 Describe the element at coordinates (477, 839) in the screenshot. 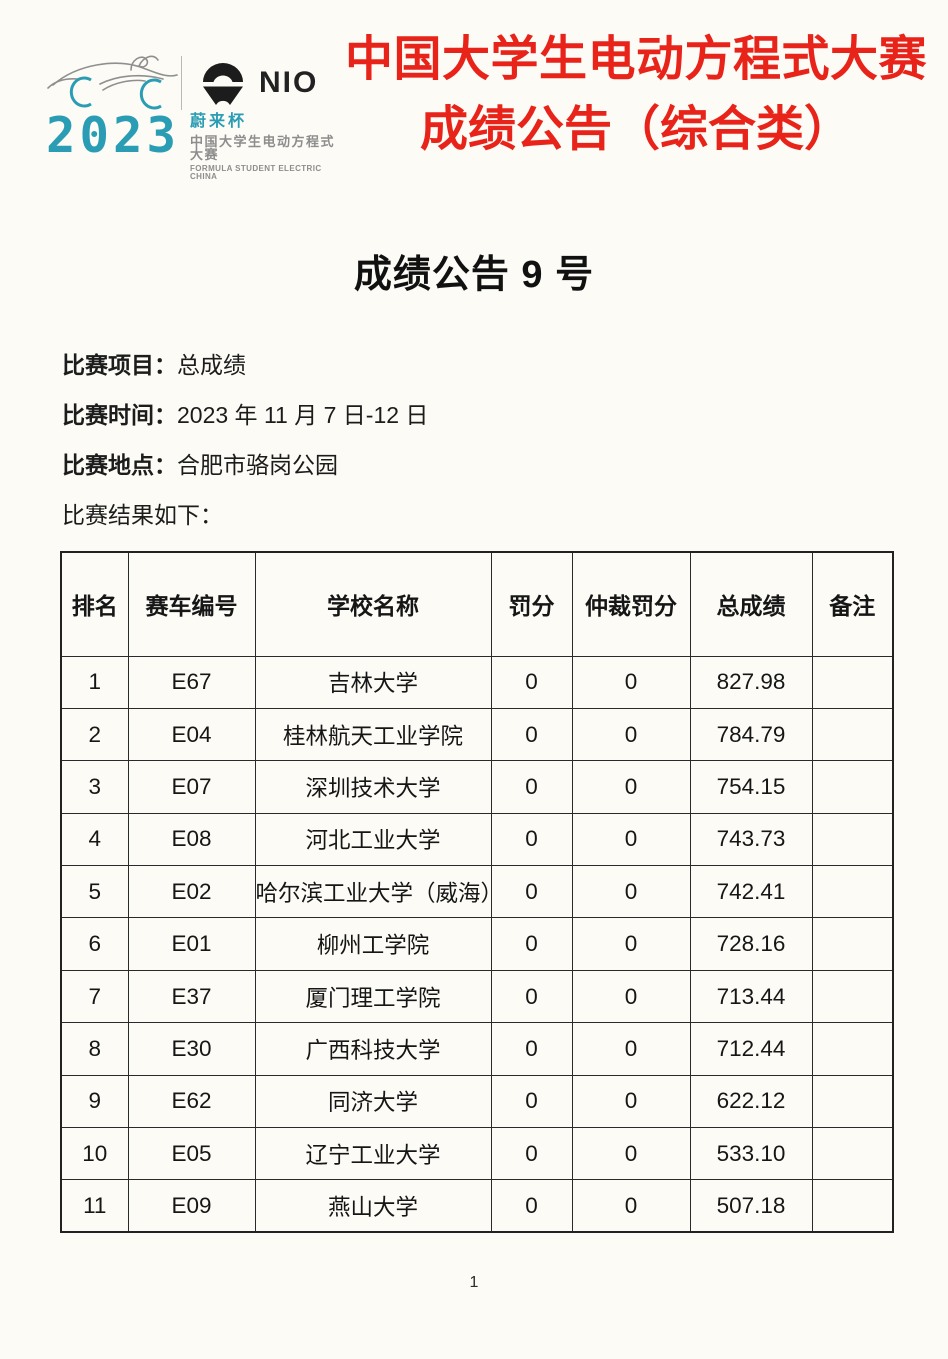

I see `table-row: 4 E08 河北工业大学 0 0 743.73` at that location.